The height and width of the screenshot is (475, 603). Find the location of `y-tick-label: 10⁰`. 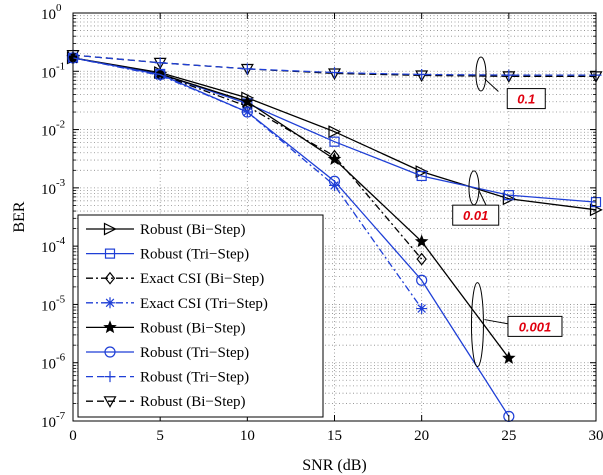

y-tick-label: 10⁰ is located at coordinates (51, 12).